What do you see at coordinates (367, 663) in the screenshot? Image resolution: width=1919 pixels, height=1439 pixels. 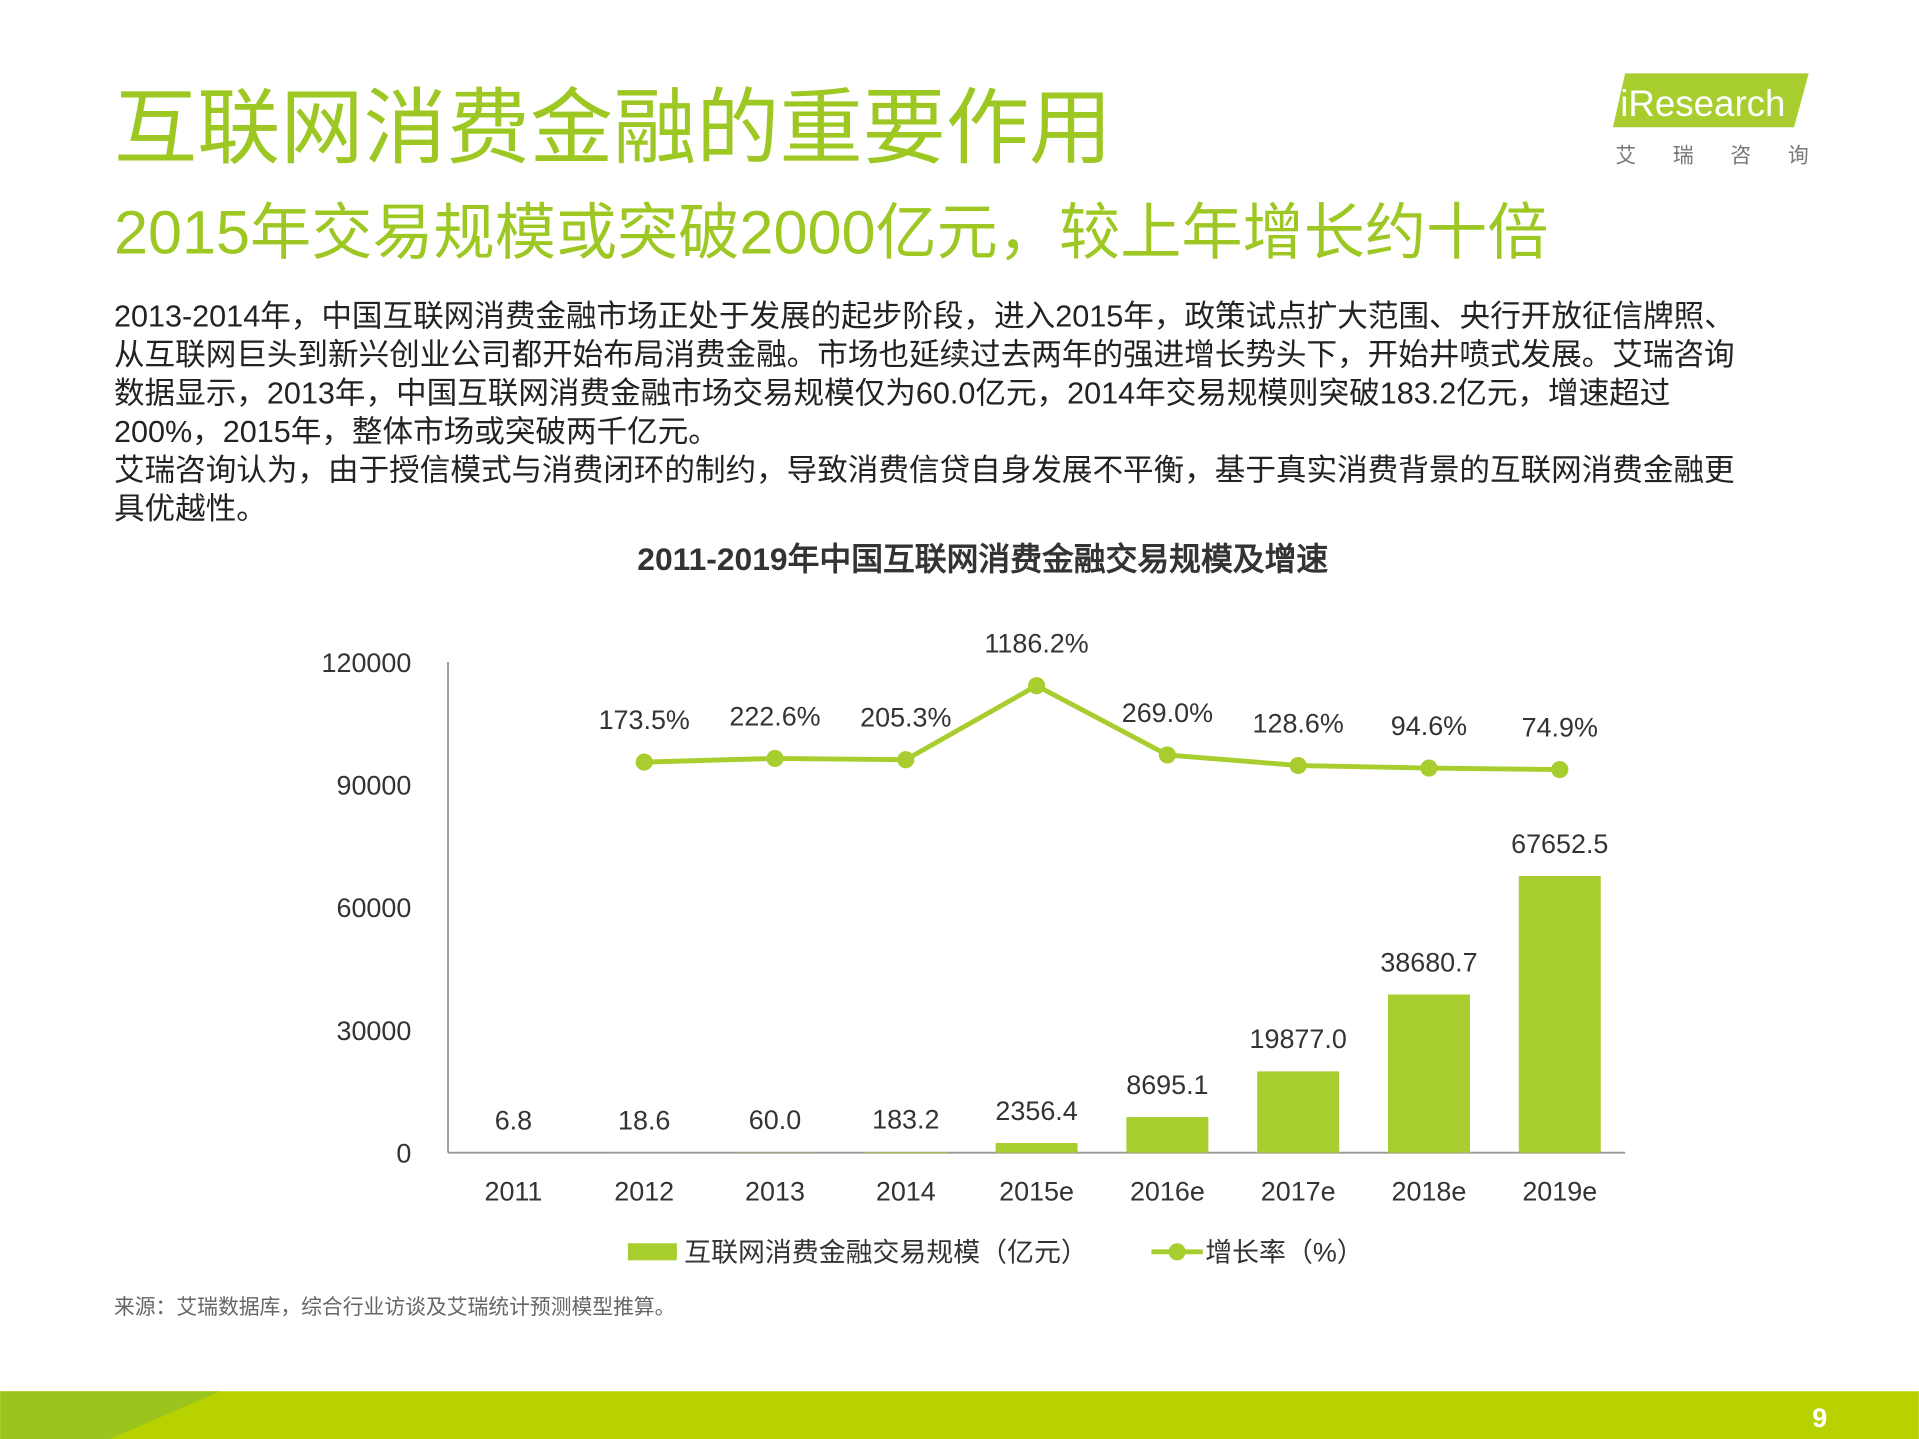 I see `y-tick-label: 120000` at bounding box center [367, 663].